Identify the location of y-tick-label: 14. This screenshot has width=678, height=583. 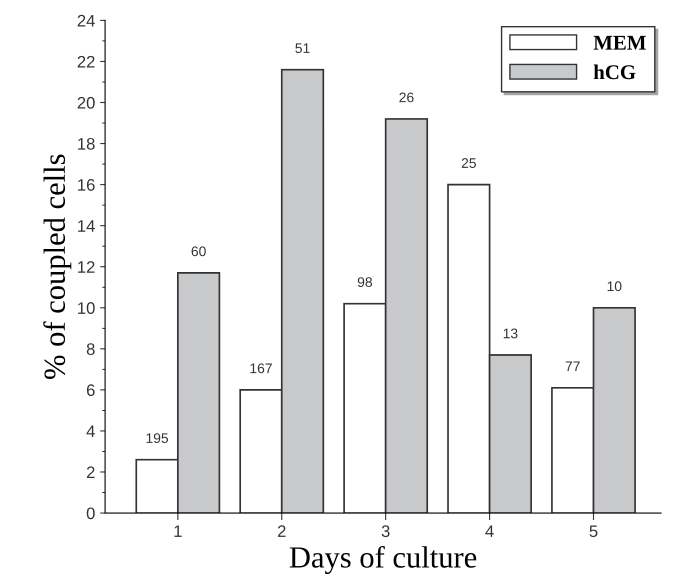
(86, 226).